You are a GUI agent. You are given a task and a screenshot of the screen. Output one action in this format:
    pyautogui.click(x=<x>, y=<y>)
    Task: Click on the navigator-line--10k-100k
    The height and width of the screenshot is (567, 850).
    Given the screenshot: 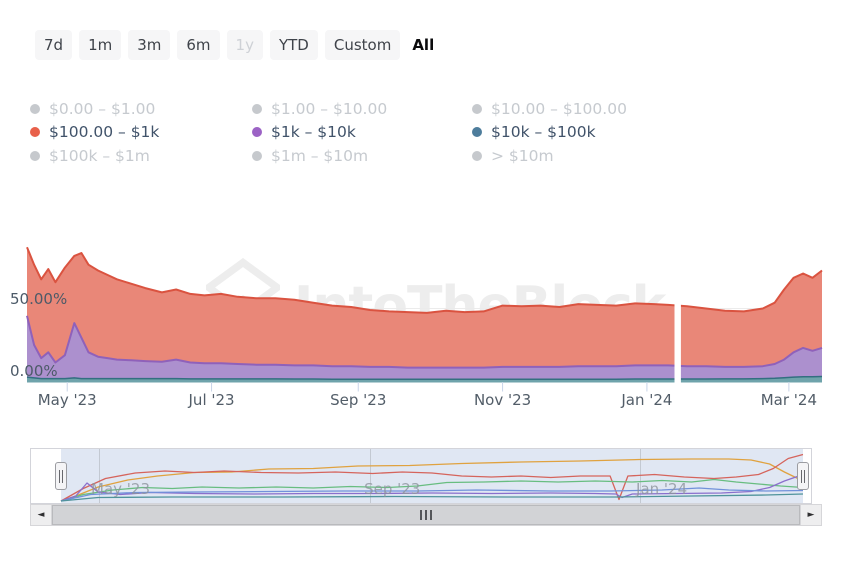 What is the action you would take?
    pyautogui.click(x=432, y=497)
    